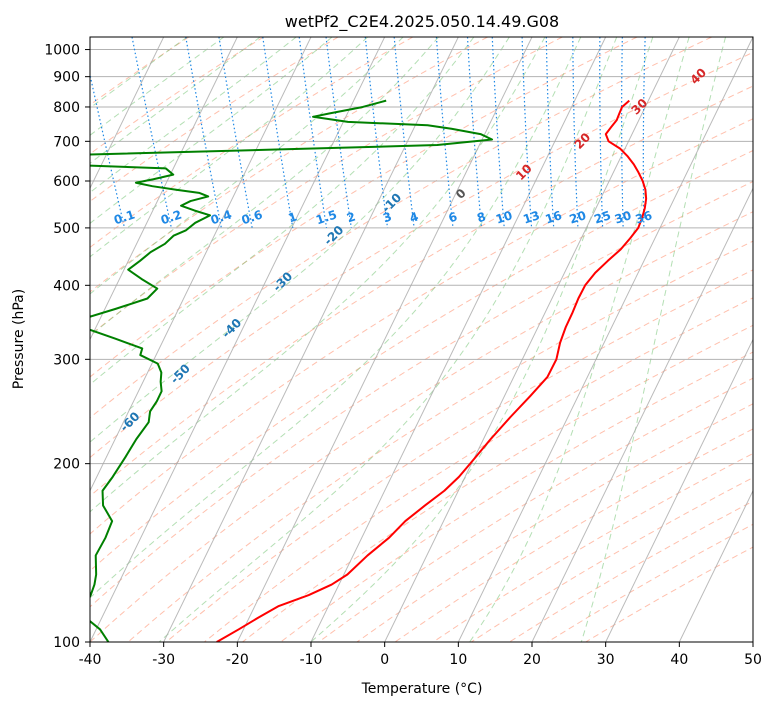 This screenshot has height=708, width=775. I want to click on y-tick-label: 800, so click(66, 108).